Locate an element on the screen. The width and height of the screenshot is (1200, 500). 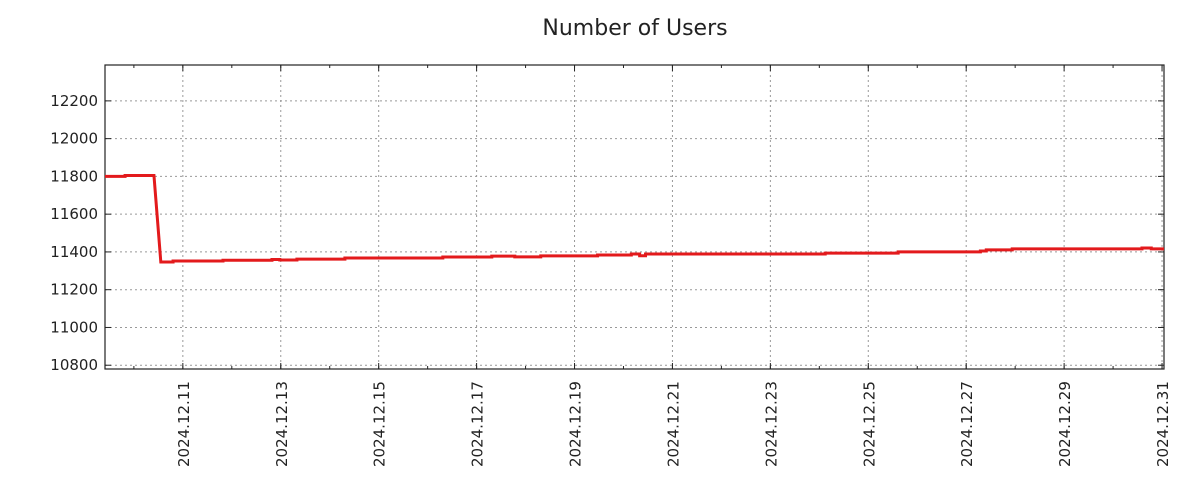
x-tick-label: 2024.12.21 is located at coordinates (673, 424).